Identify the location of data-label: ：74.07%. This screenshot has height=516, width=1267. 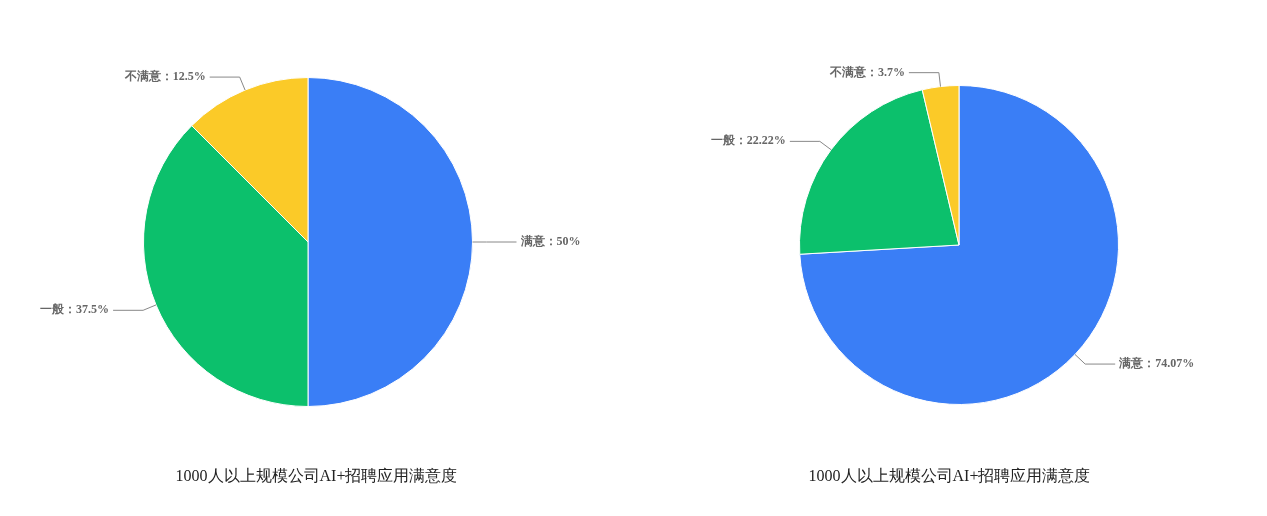
(1169, 363).